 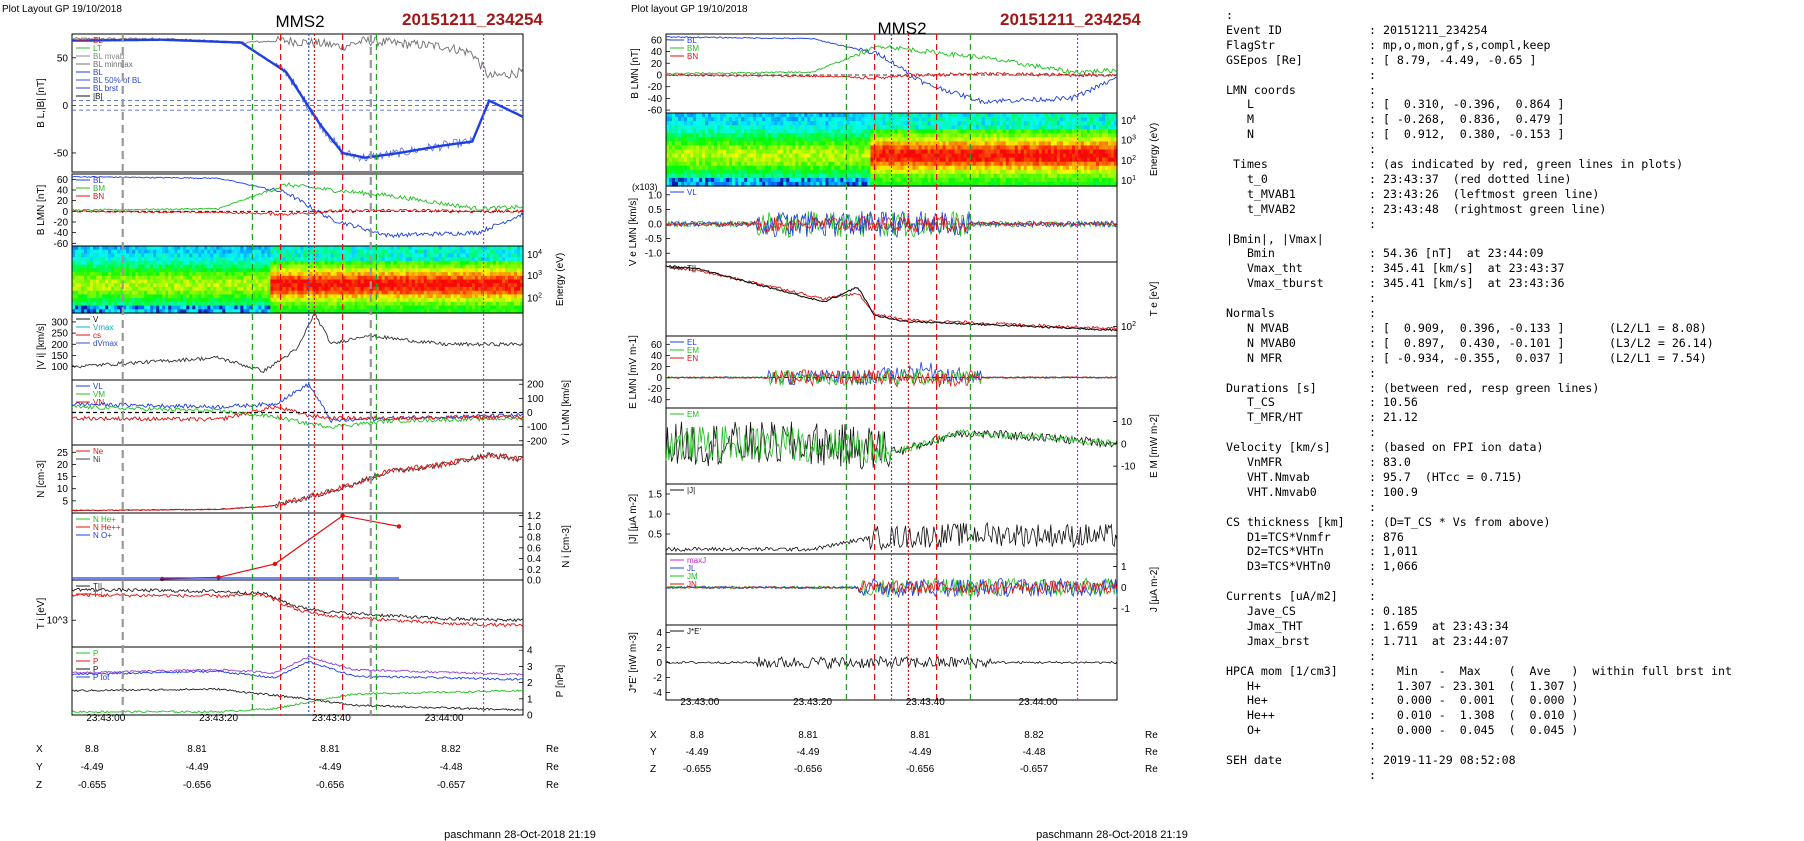 What do you see at coordinates (655, 195) in the screenshot?
I see `panel-ve-ytick-label: 1.0` at bounding box center [655, 195].